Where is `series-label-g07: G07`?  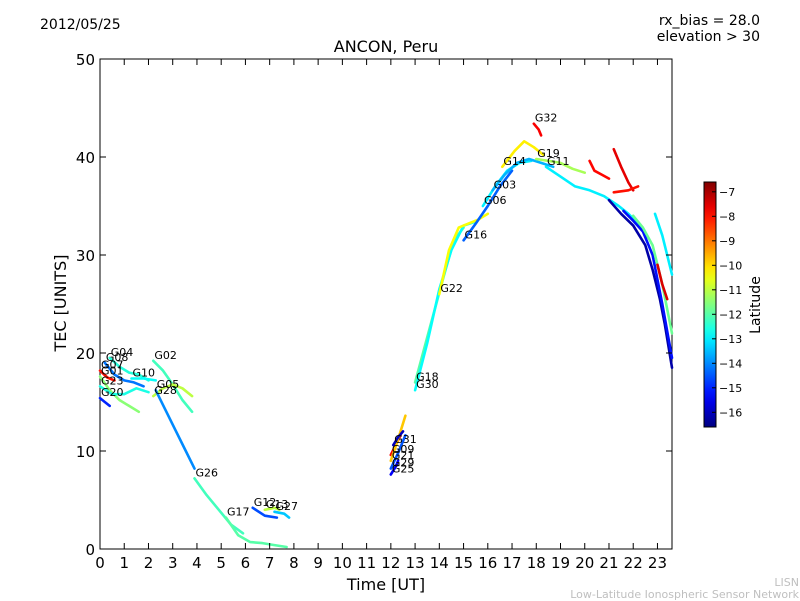 series-label-g07: G07 is located at coordinates (112, 365).